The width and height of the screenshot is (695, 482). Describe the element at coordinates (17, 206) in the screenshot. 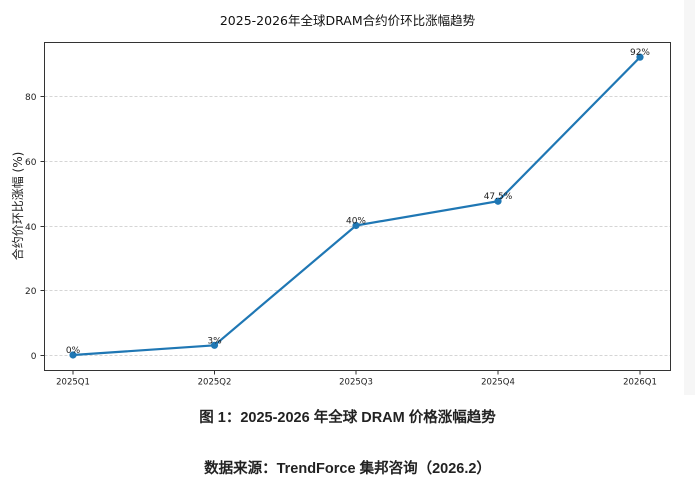

I see `y-axis-label: 合约价环比涨幅 (%)` at that location.